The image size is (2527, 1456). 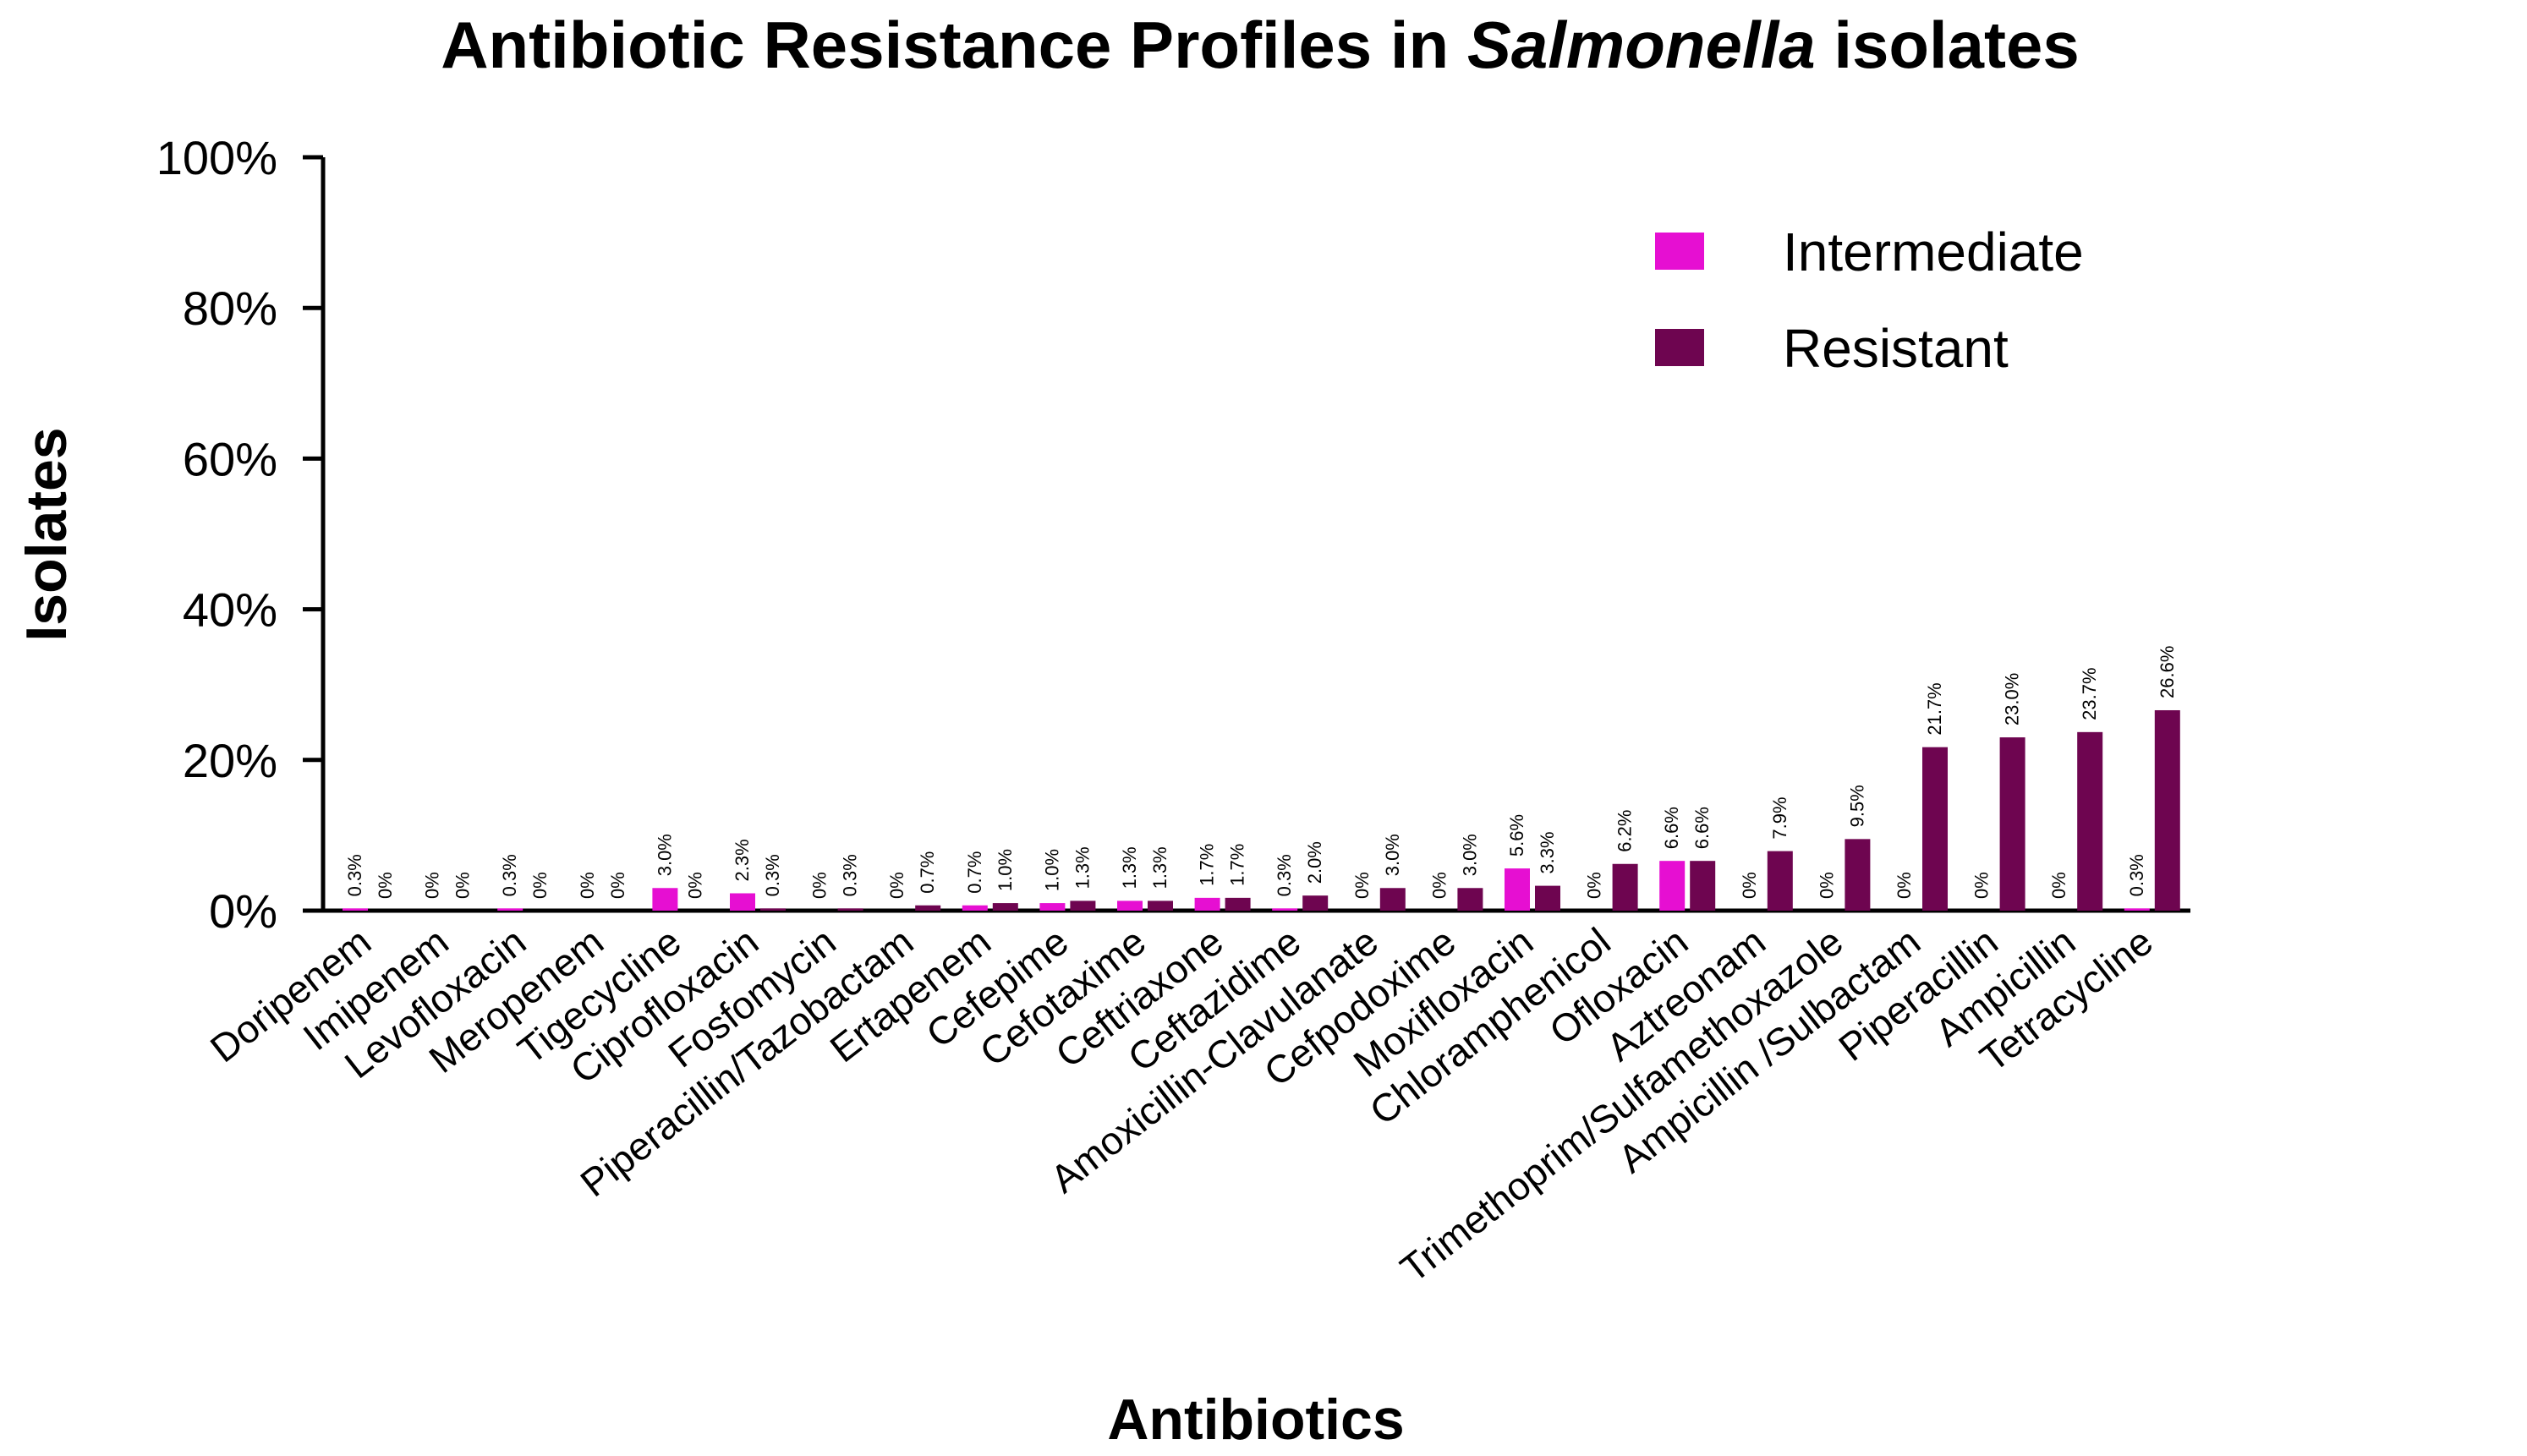 What do you see at coordinates (230, 308) in the screenshot?
I see `y-tick-label: 80%` at bounding box center [230, 308].